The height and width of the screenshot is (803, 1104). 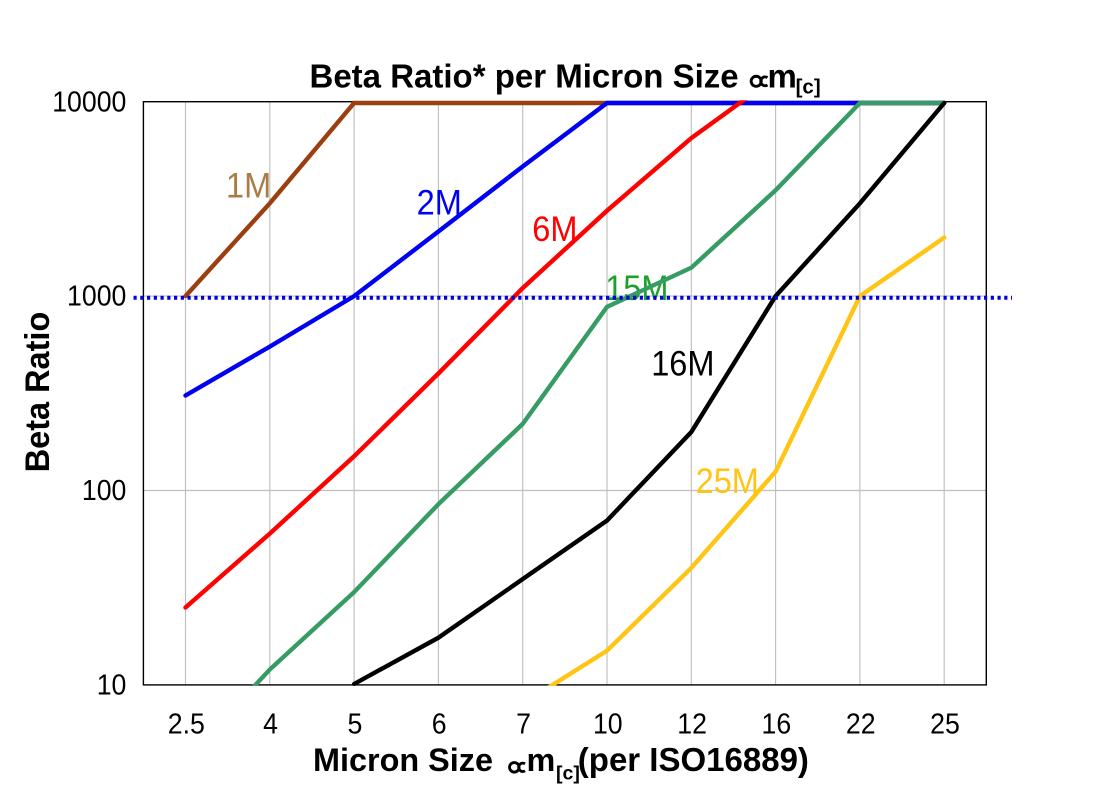 What do you see at coordinates (439, 203) in the screenshot?
I see `svg-text: 2M` at bounding box center [439, 203].